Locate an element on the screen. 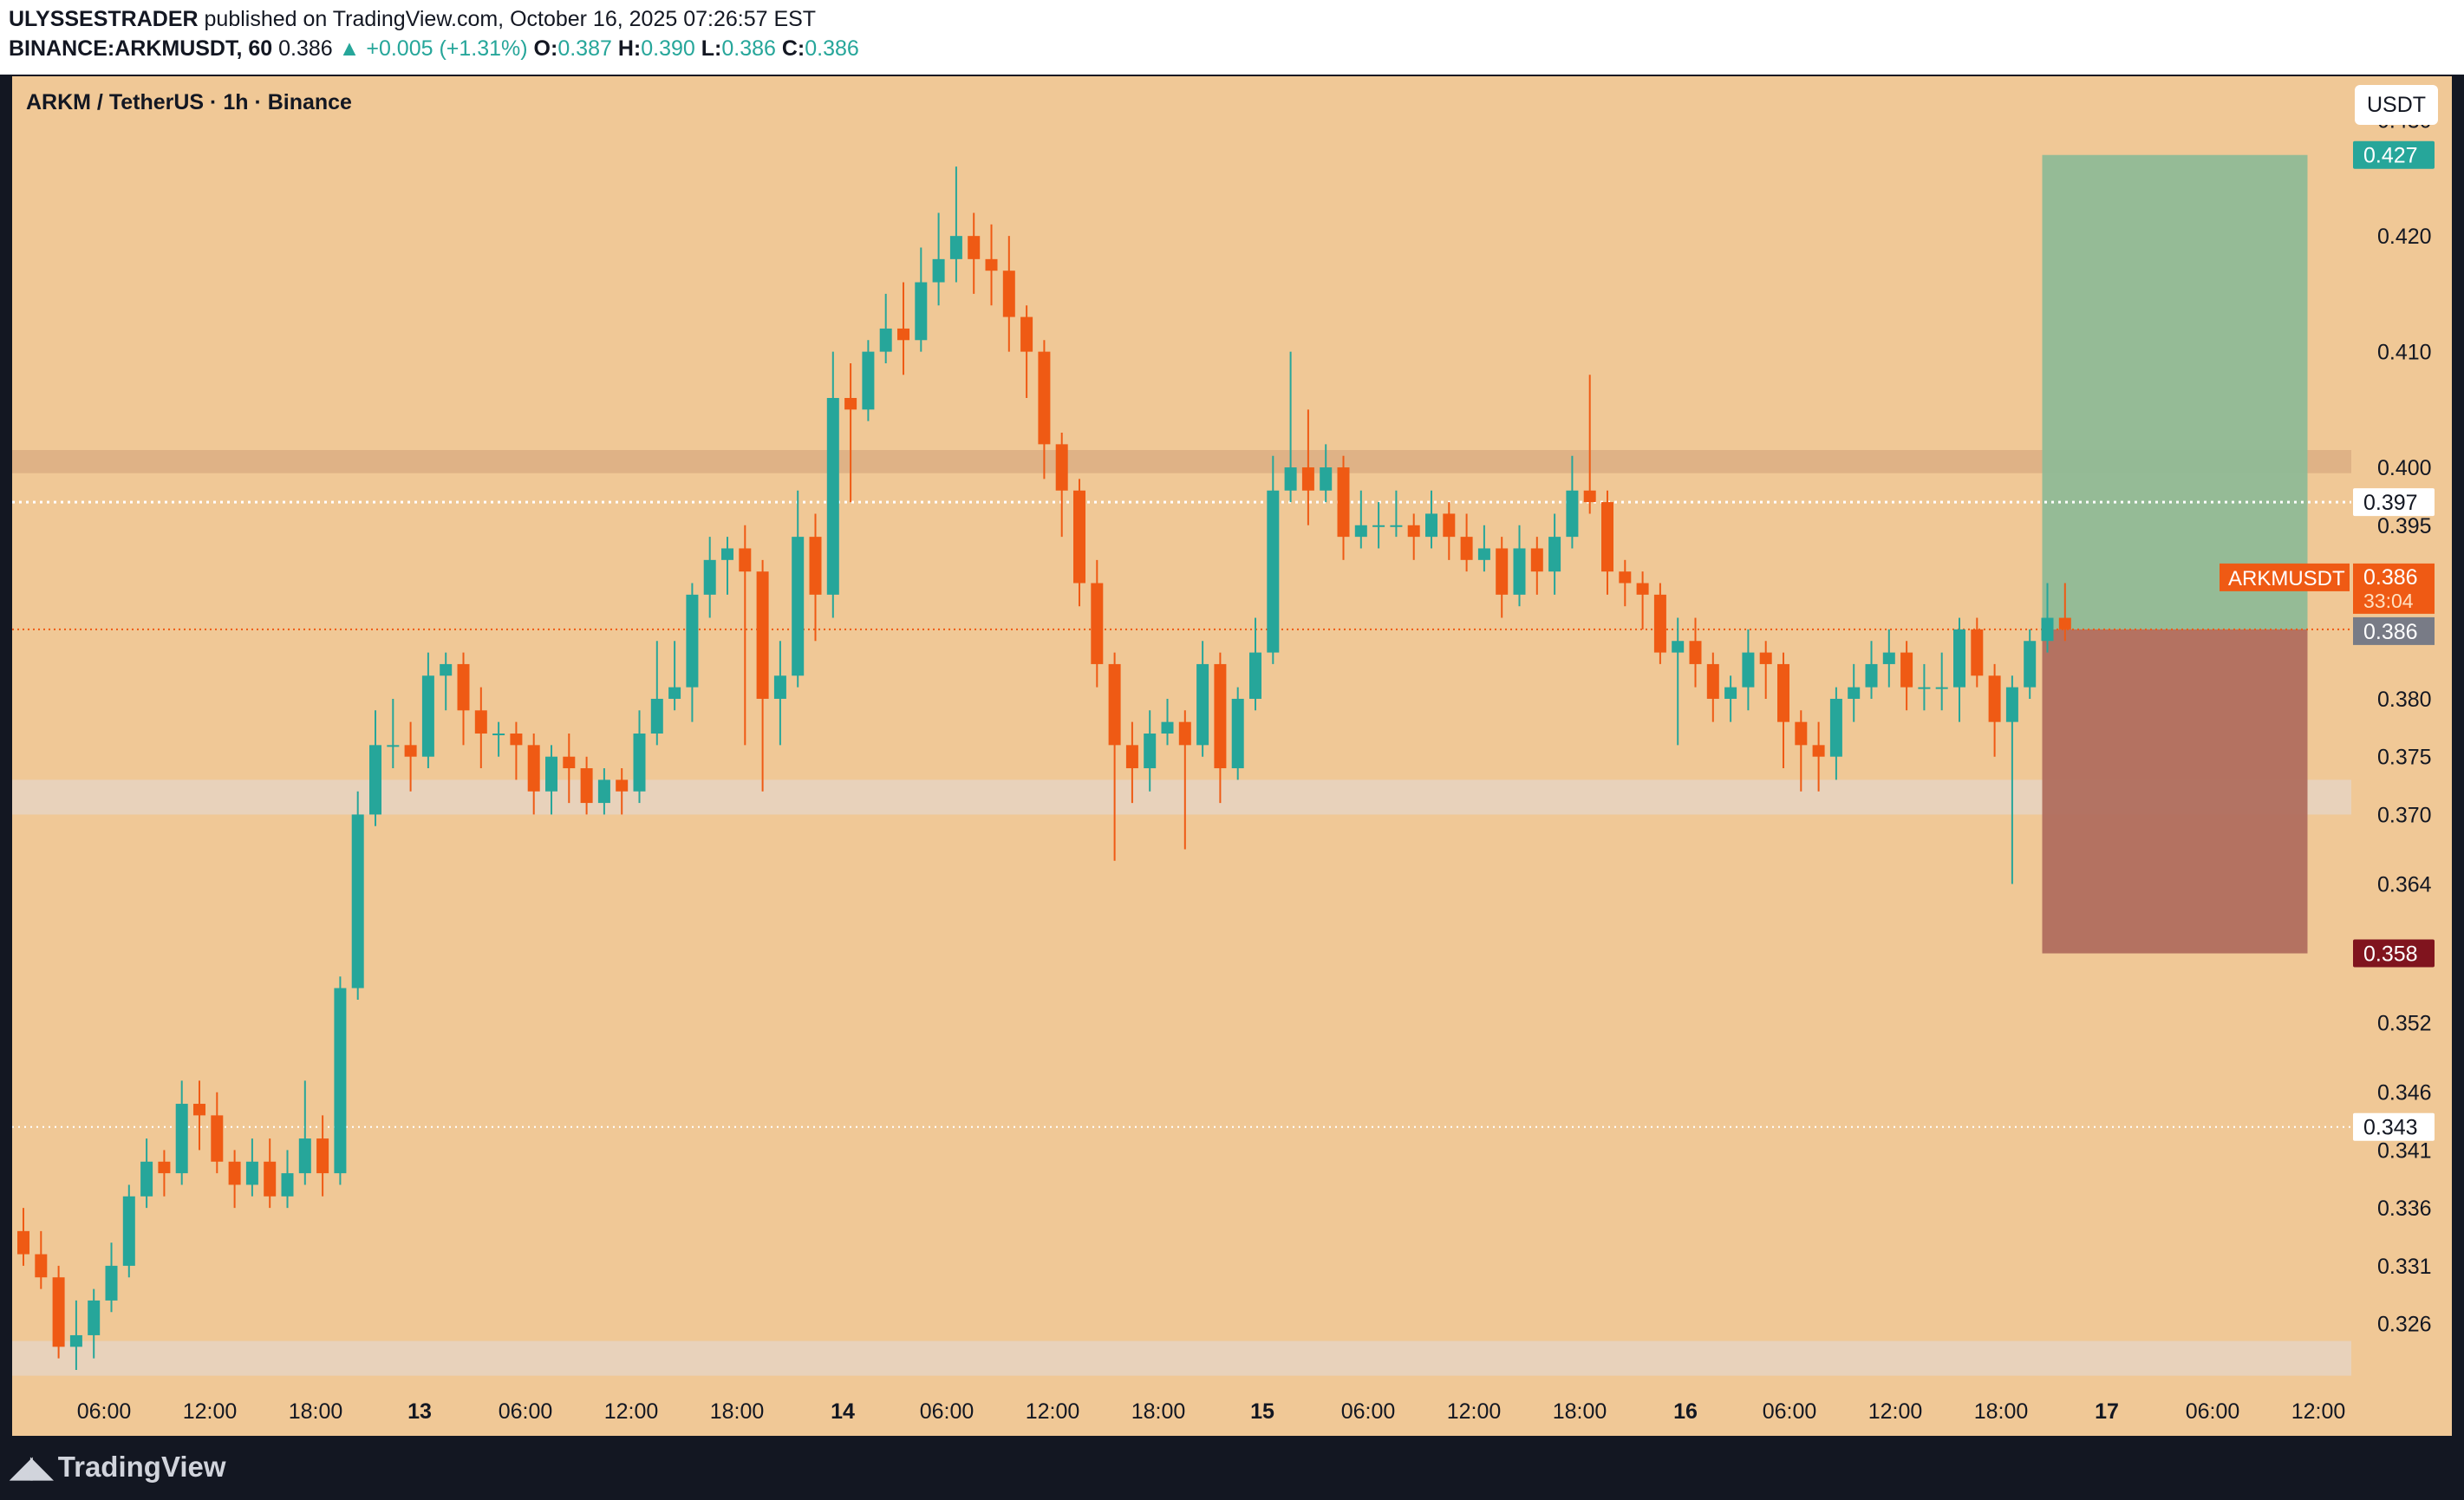  currency-button: USDT is located at coordinates (2396, 105).